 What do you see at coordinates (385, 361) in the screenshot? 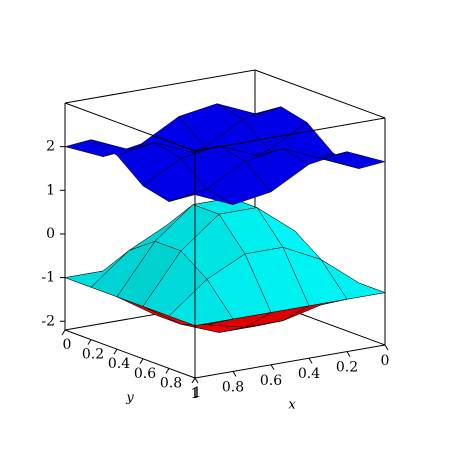
I see `x-tick-label: 0` at bounding box center [385, 361].